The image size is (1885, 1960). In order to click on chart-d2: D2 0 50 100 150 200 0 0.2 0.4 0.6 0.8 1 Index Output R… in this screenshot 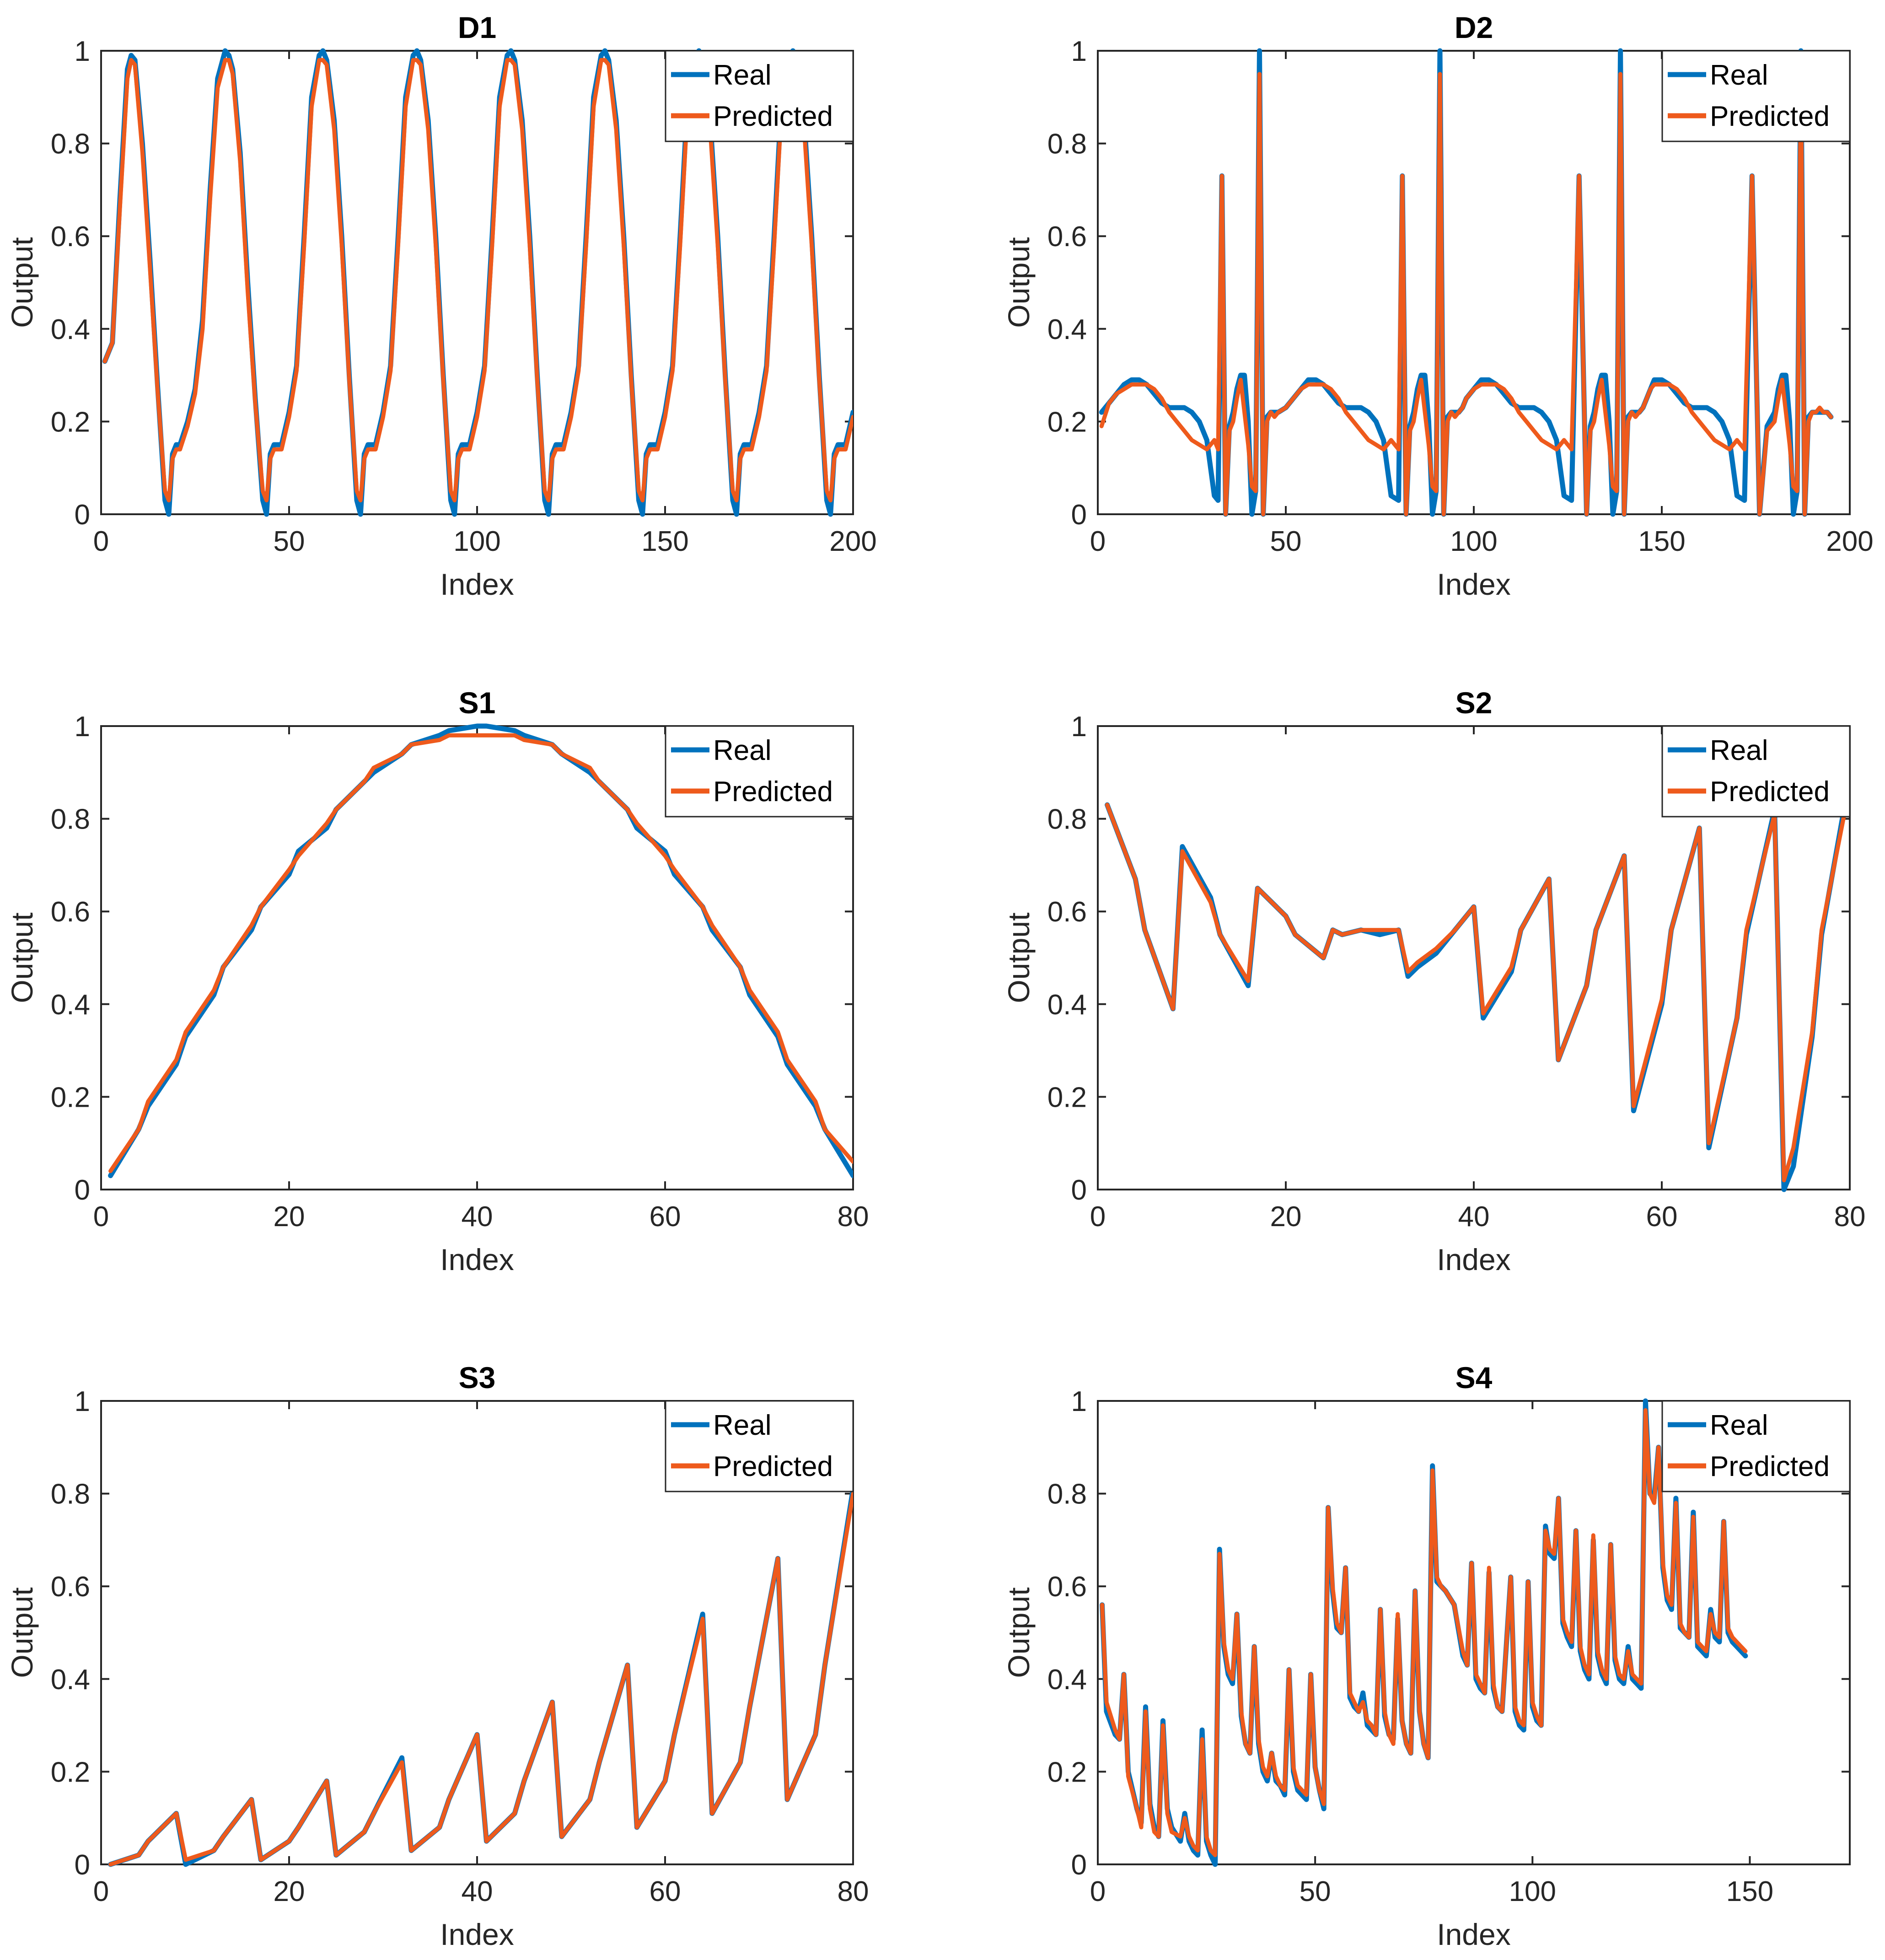, I will do `click(1438, 306)`.